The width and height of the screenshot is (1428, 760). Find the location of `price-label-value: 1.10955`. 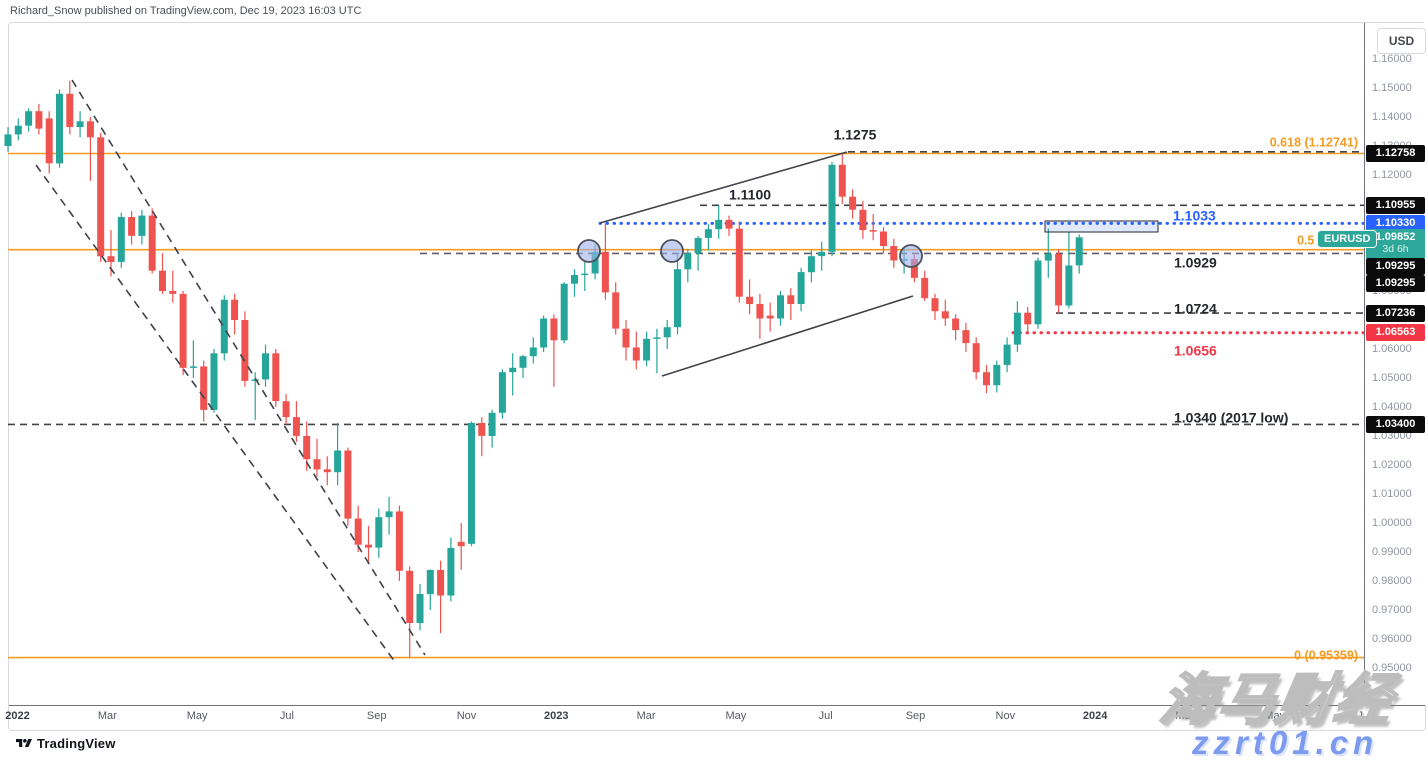

price-label-value: 1.10955 is located at coordinates (1395, 204).